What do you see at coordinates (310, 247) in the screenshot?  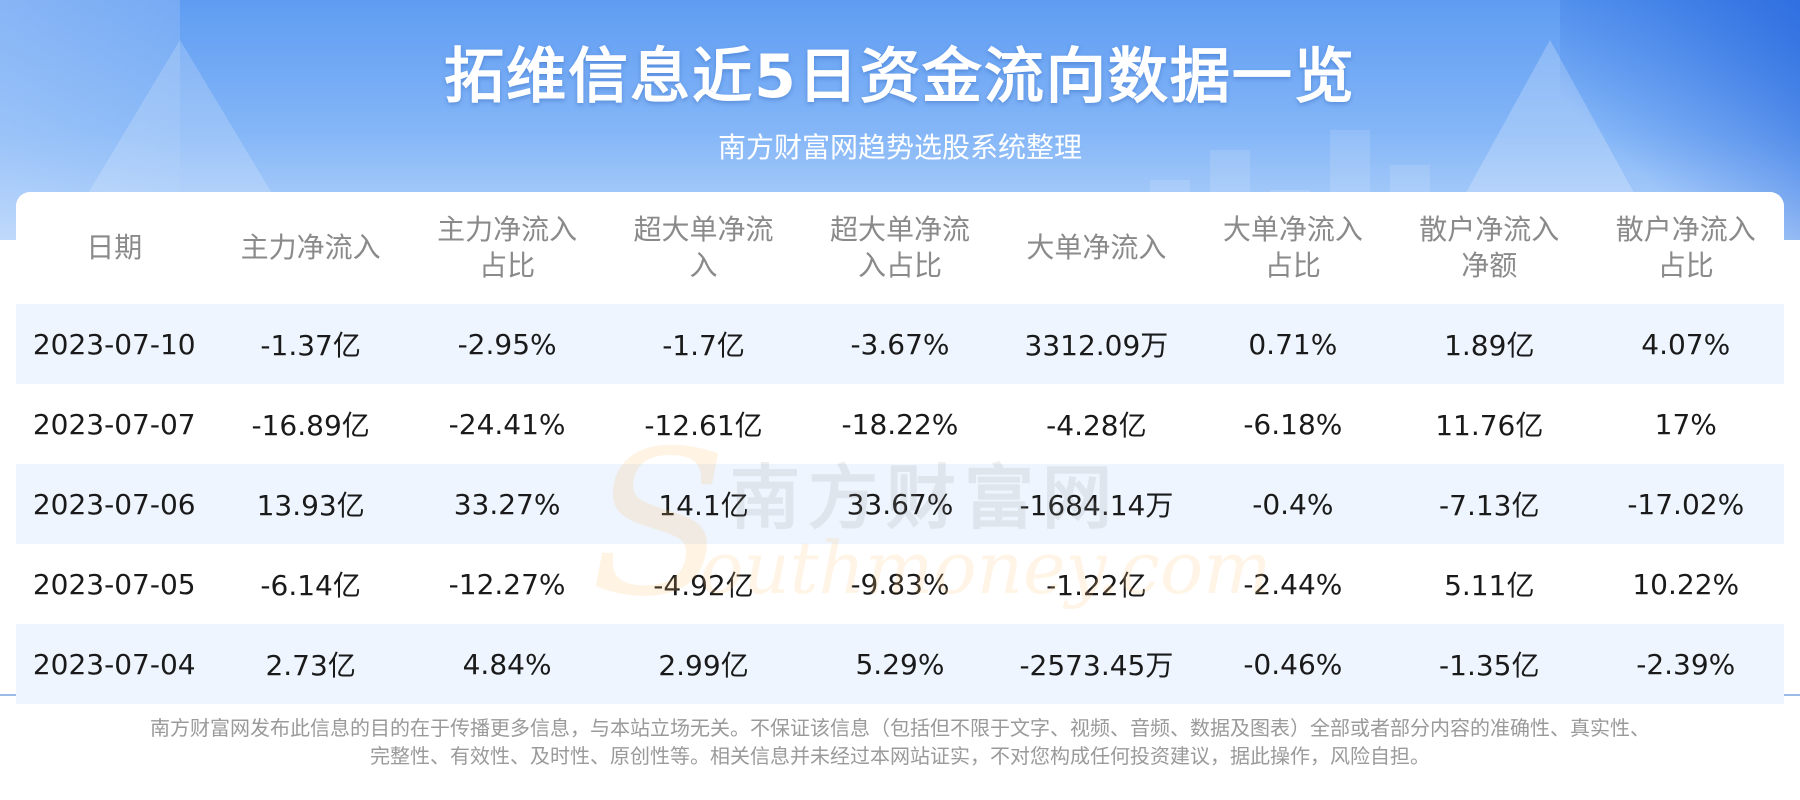 I see `header-main-net-inflow: 主力净流入` at bounding box center [310, 247].